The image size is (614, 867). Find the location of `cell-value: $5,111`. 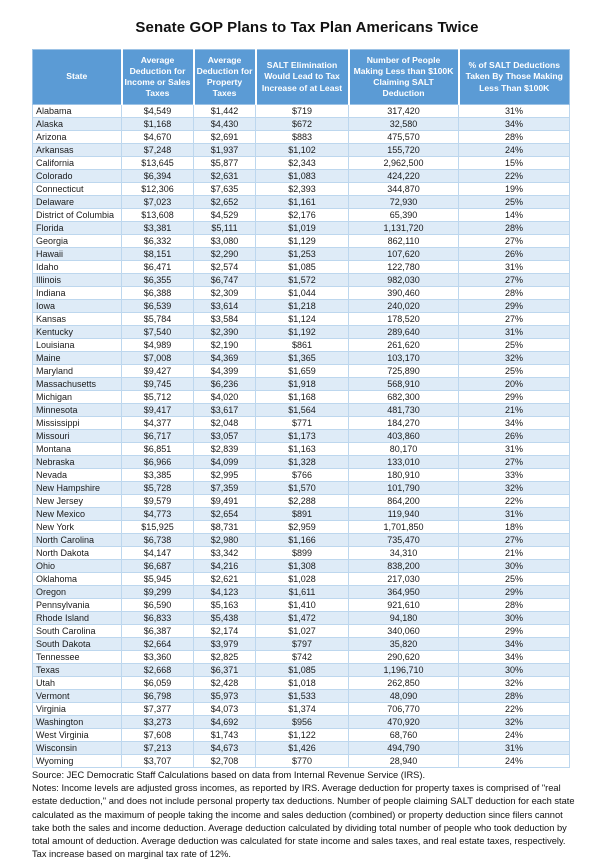

cell-value: $5,111 is located at coordinates (224, 228).